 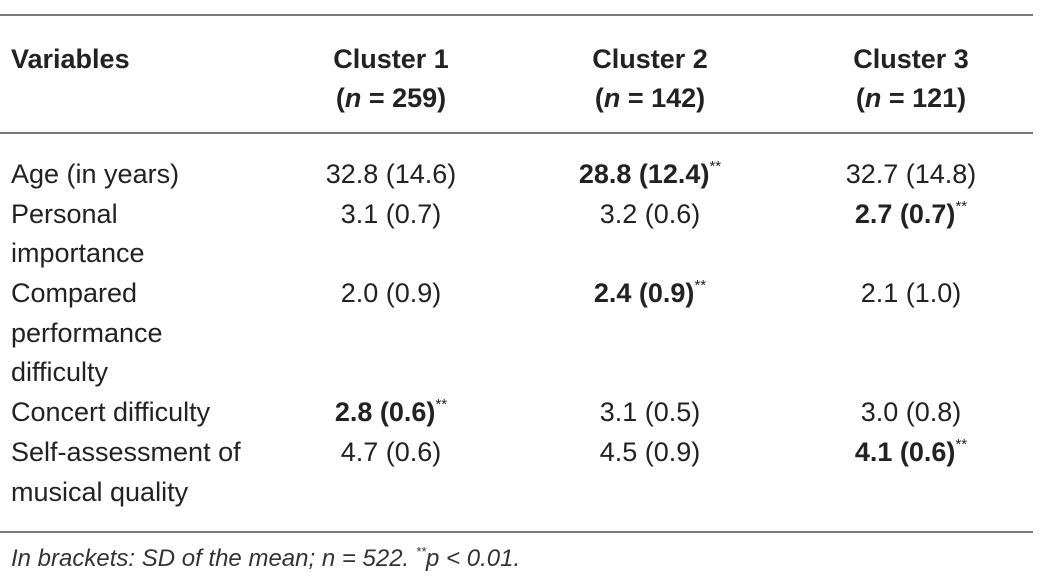 I want to click on cell-cluster-1: 32.8 (14.6), so click(x=391, y=174).